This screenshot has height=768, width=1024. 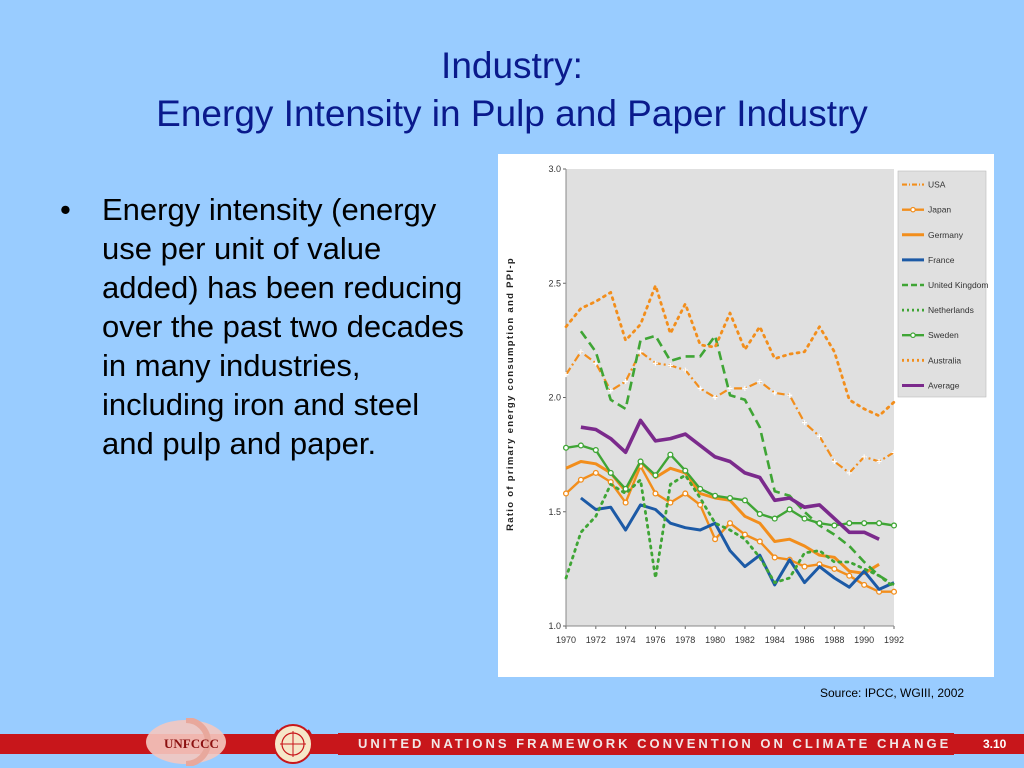 I want to click on x-tick-label: 1988, so click(x=834, y=640).